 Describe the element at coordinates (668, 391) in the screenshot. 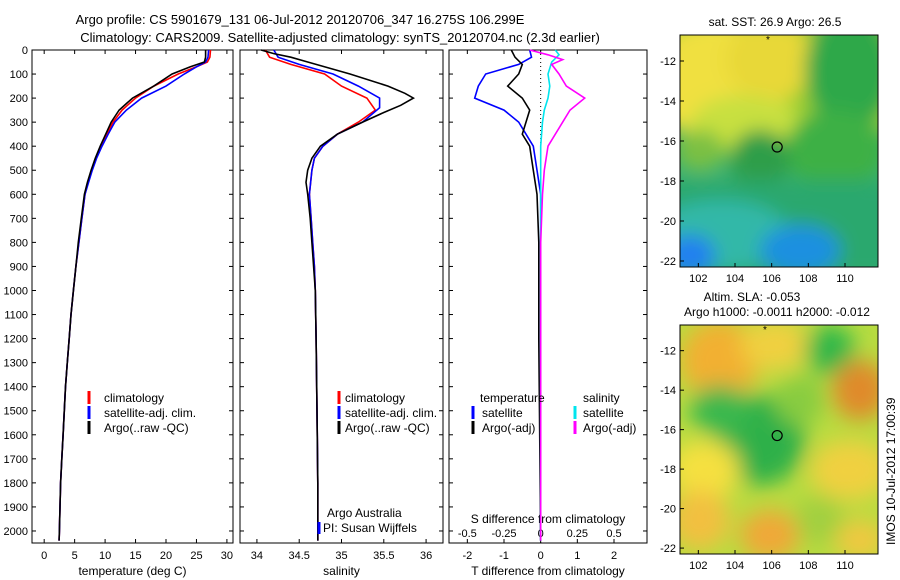

I see `map-y-tick-label: -14` at that location.